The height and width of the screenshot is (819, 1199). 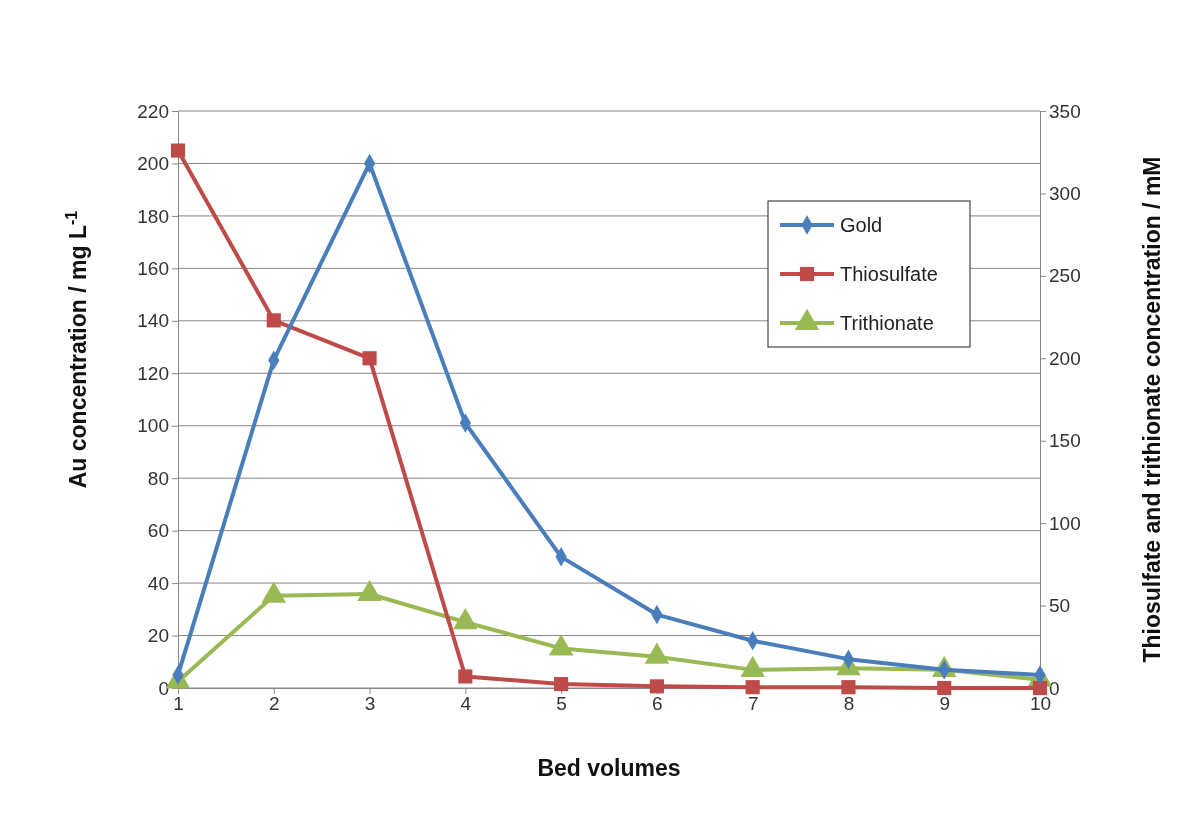 I want to click on y-tick-label: 80, so click(x=158, y=478).